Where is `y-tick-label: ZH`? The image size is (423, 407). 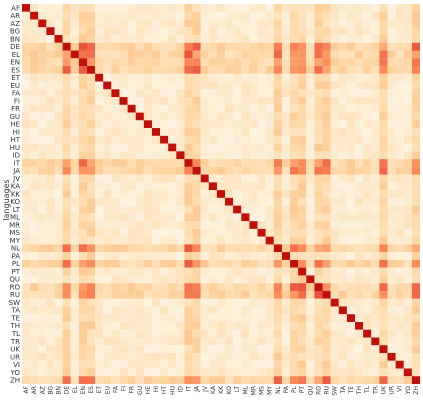
y-tick-label: ZH is located at coordinates (15, 381).